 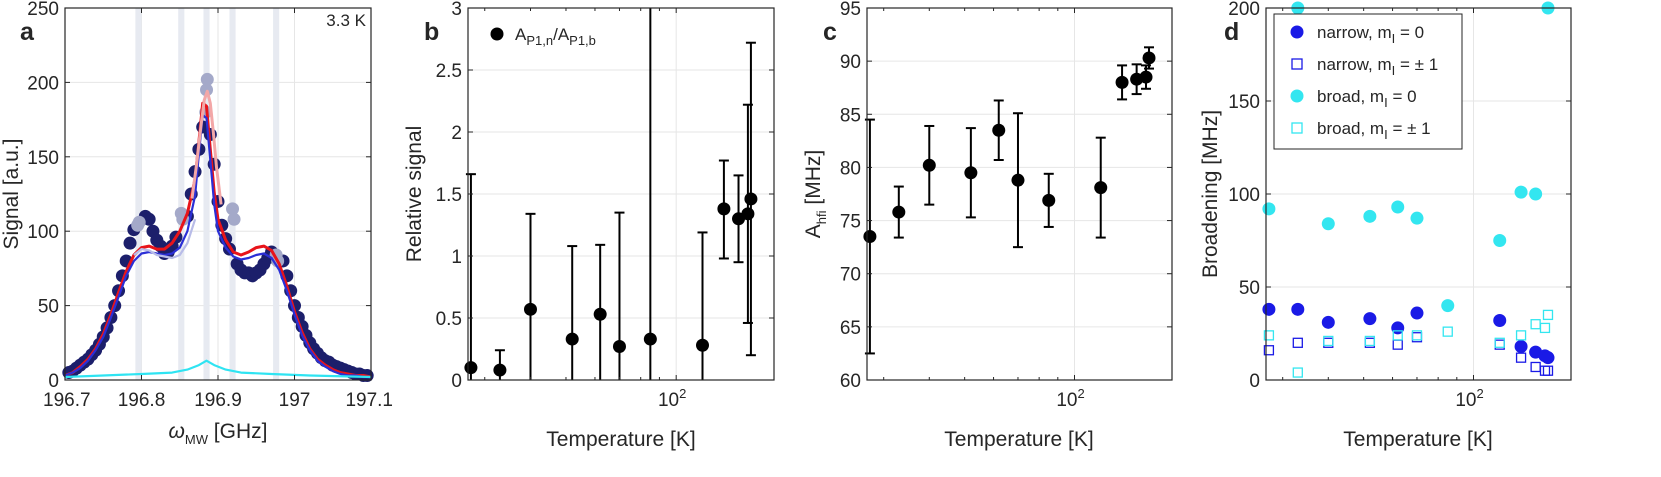 What do you see at coordinates (1297, 64) in the screenshot?
I see `legend-marker-narrow-mi1` at bounding box center [1297, 64].